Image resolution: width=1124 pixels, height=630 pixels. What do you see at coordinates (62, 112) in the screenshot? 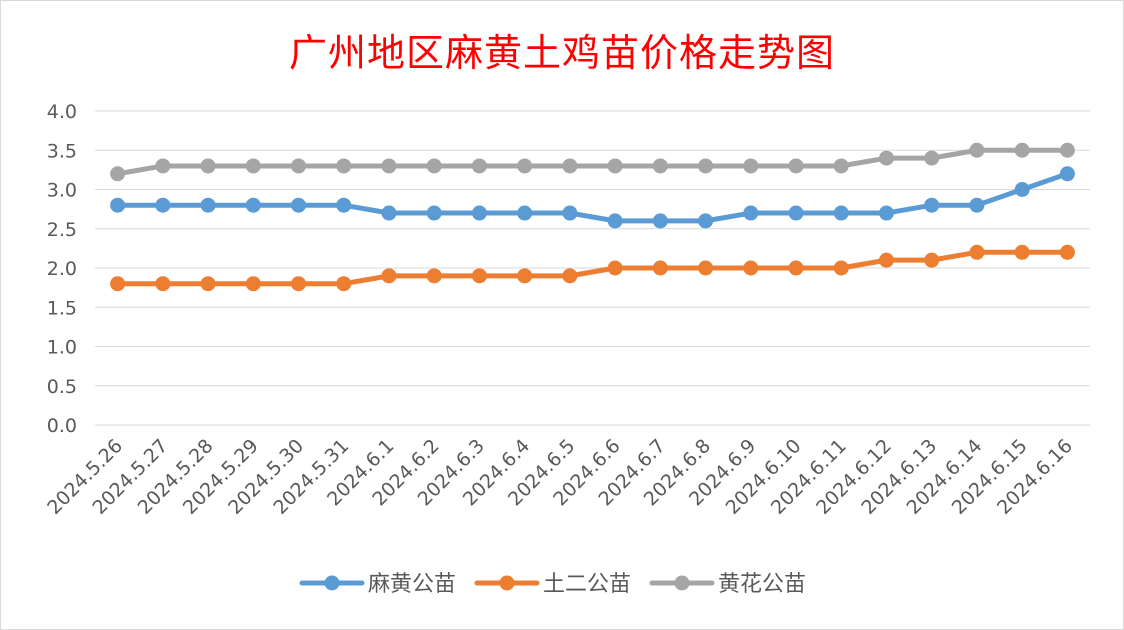
I see `y-tick-label: 4.0` at bounding box center [62, 112].